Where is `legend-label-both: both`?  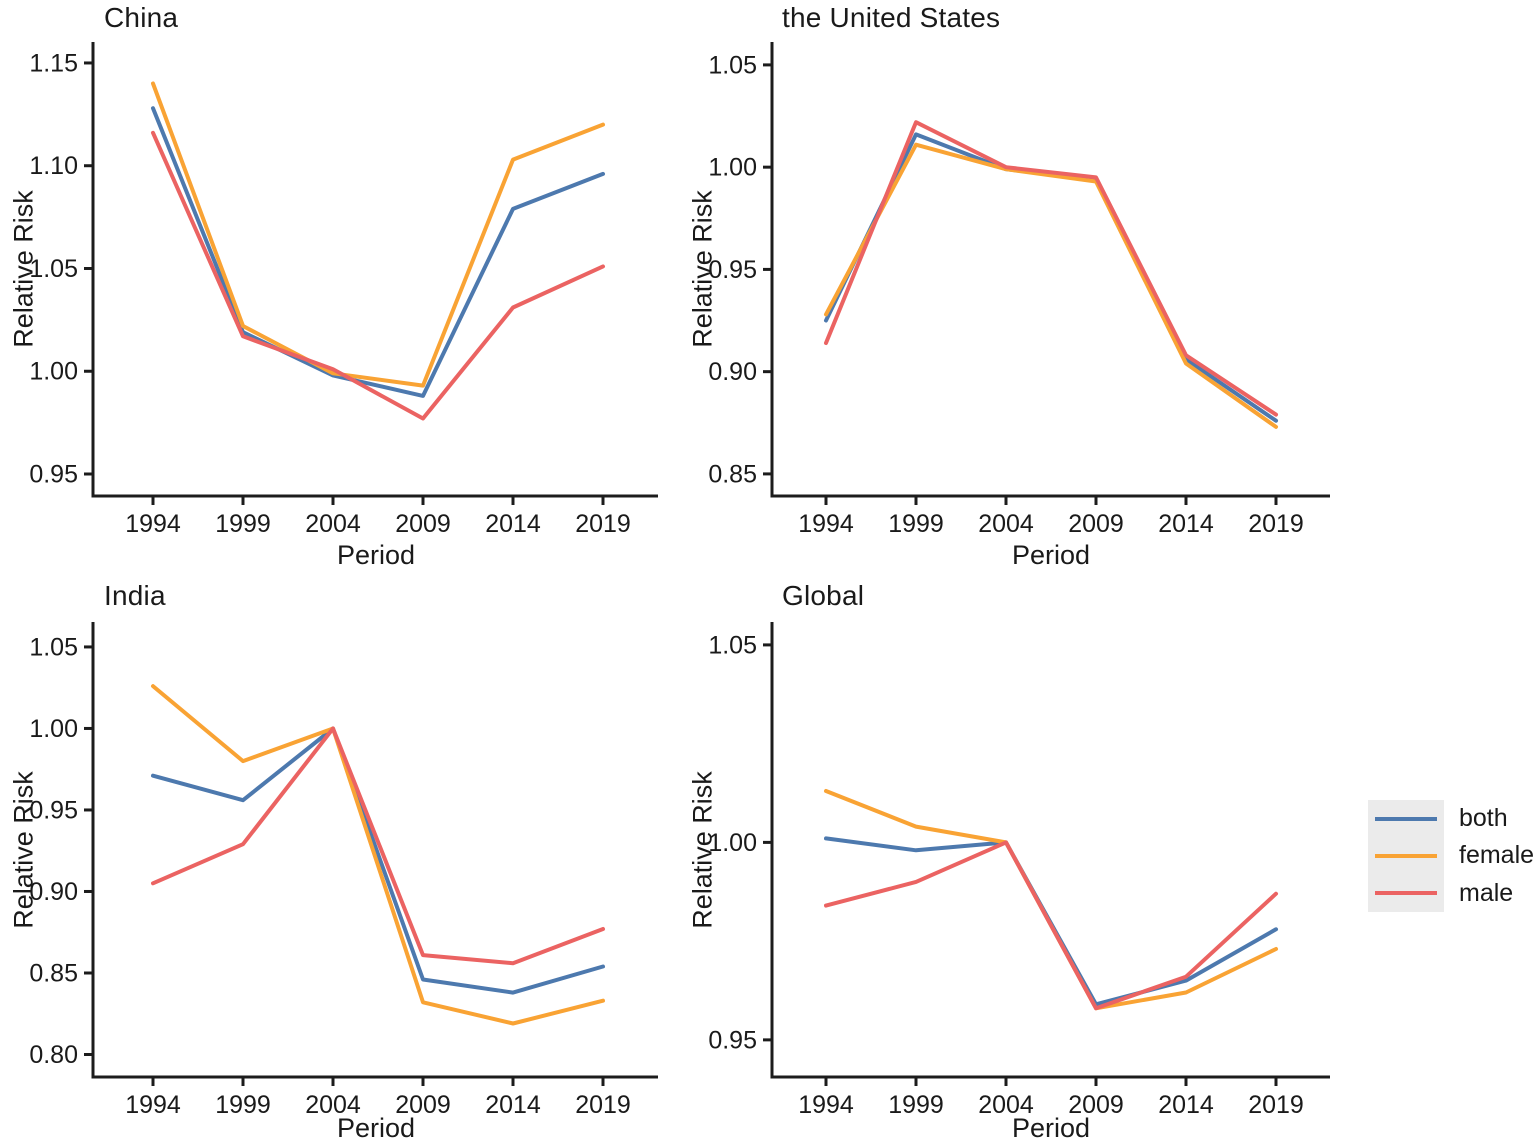
legend-label-both: both is located at coordinates (1483, 818).